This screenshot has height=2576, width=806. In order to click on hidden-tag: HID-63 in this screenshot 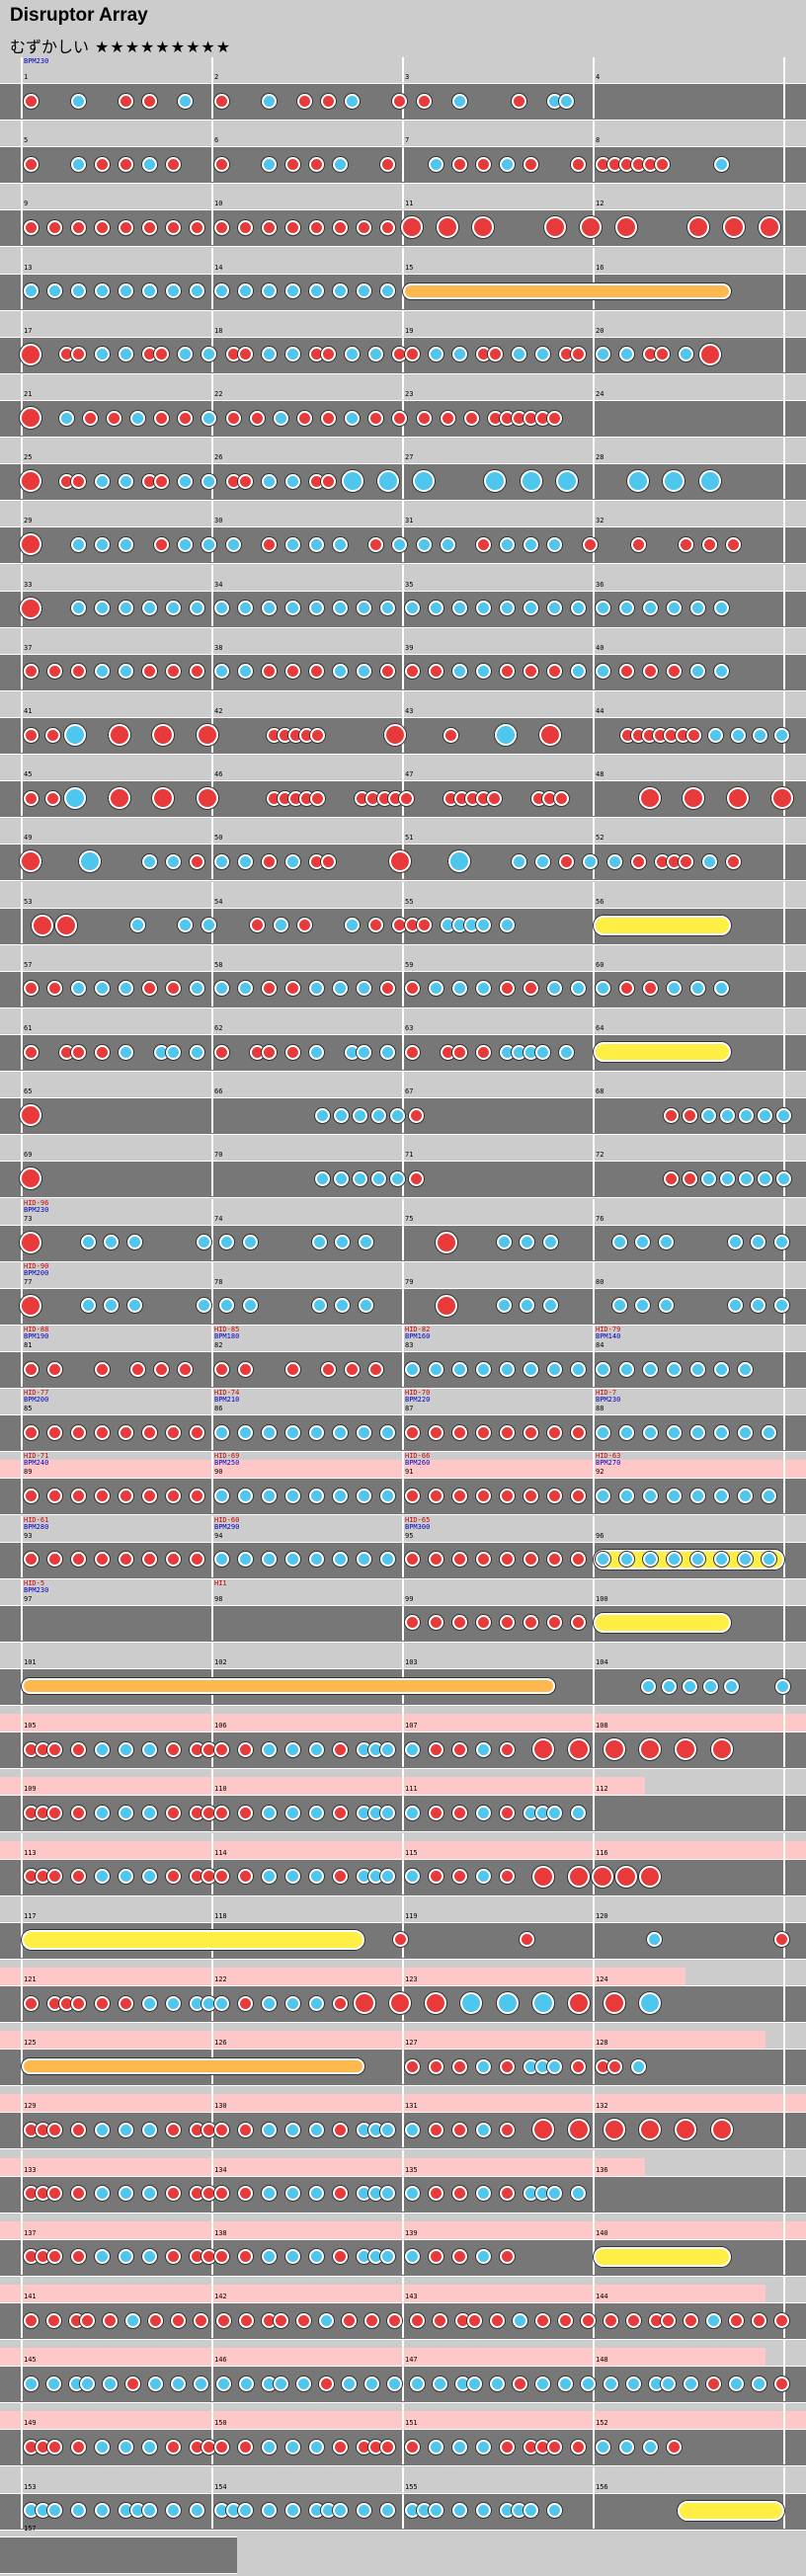, I will do `click(608, 1456)`.